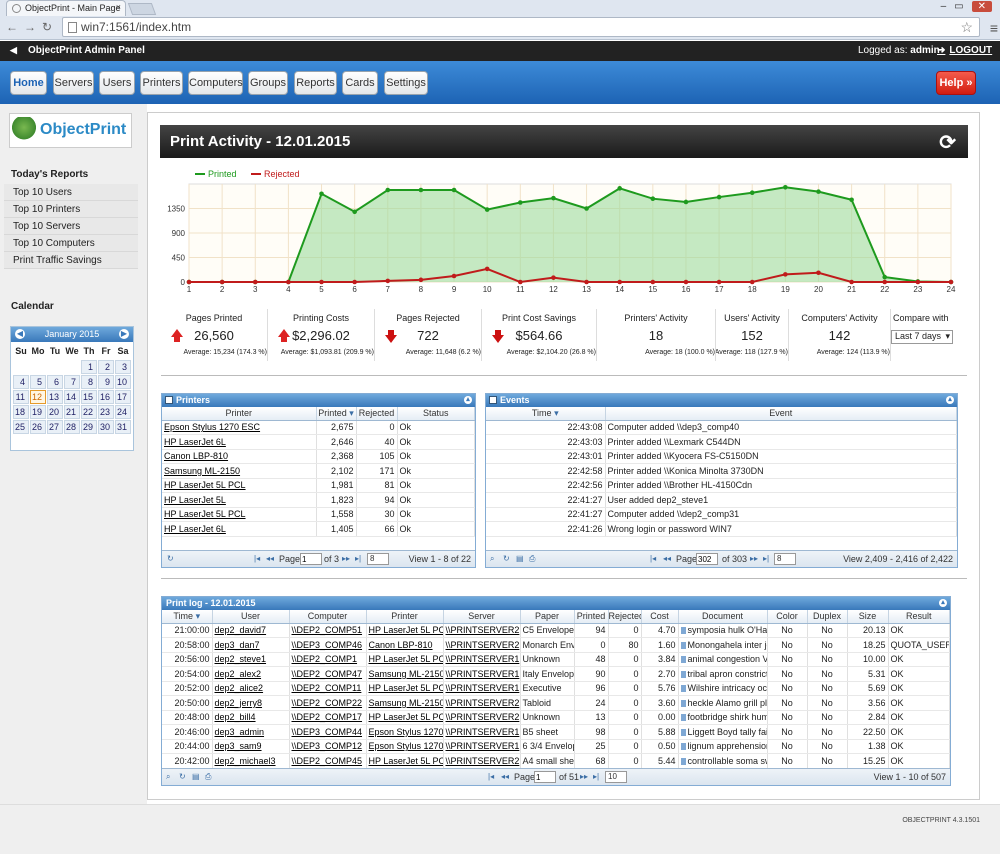 The image size is (1000, 854). What do you see at coordinates (161, 83) in the screenshot?
I see `menu-printers: Printers` at bounding box center [161, 83].